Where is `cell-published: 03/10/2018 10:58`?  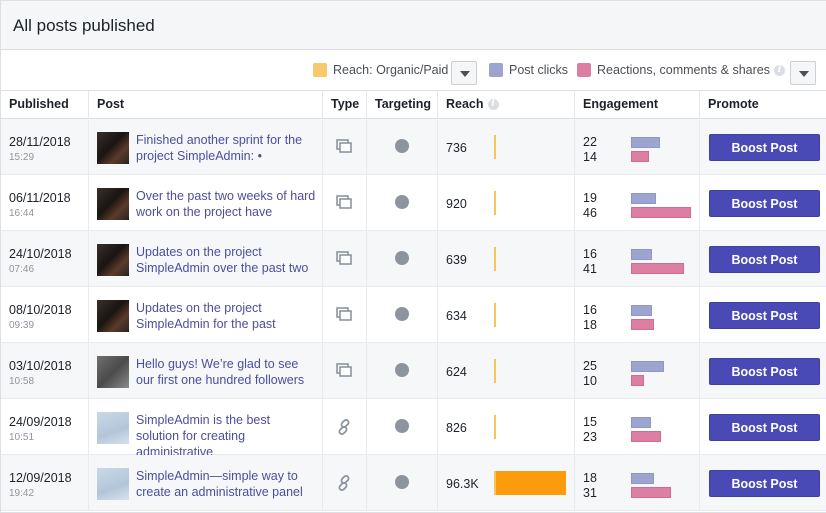 cell-published: 03/10/2018 10:58 is located at coordinates (45, 371).